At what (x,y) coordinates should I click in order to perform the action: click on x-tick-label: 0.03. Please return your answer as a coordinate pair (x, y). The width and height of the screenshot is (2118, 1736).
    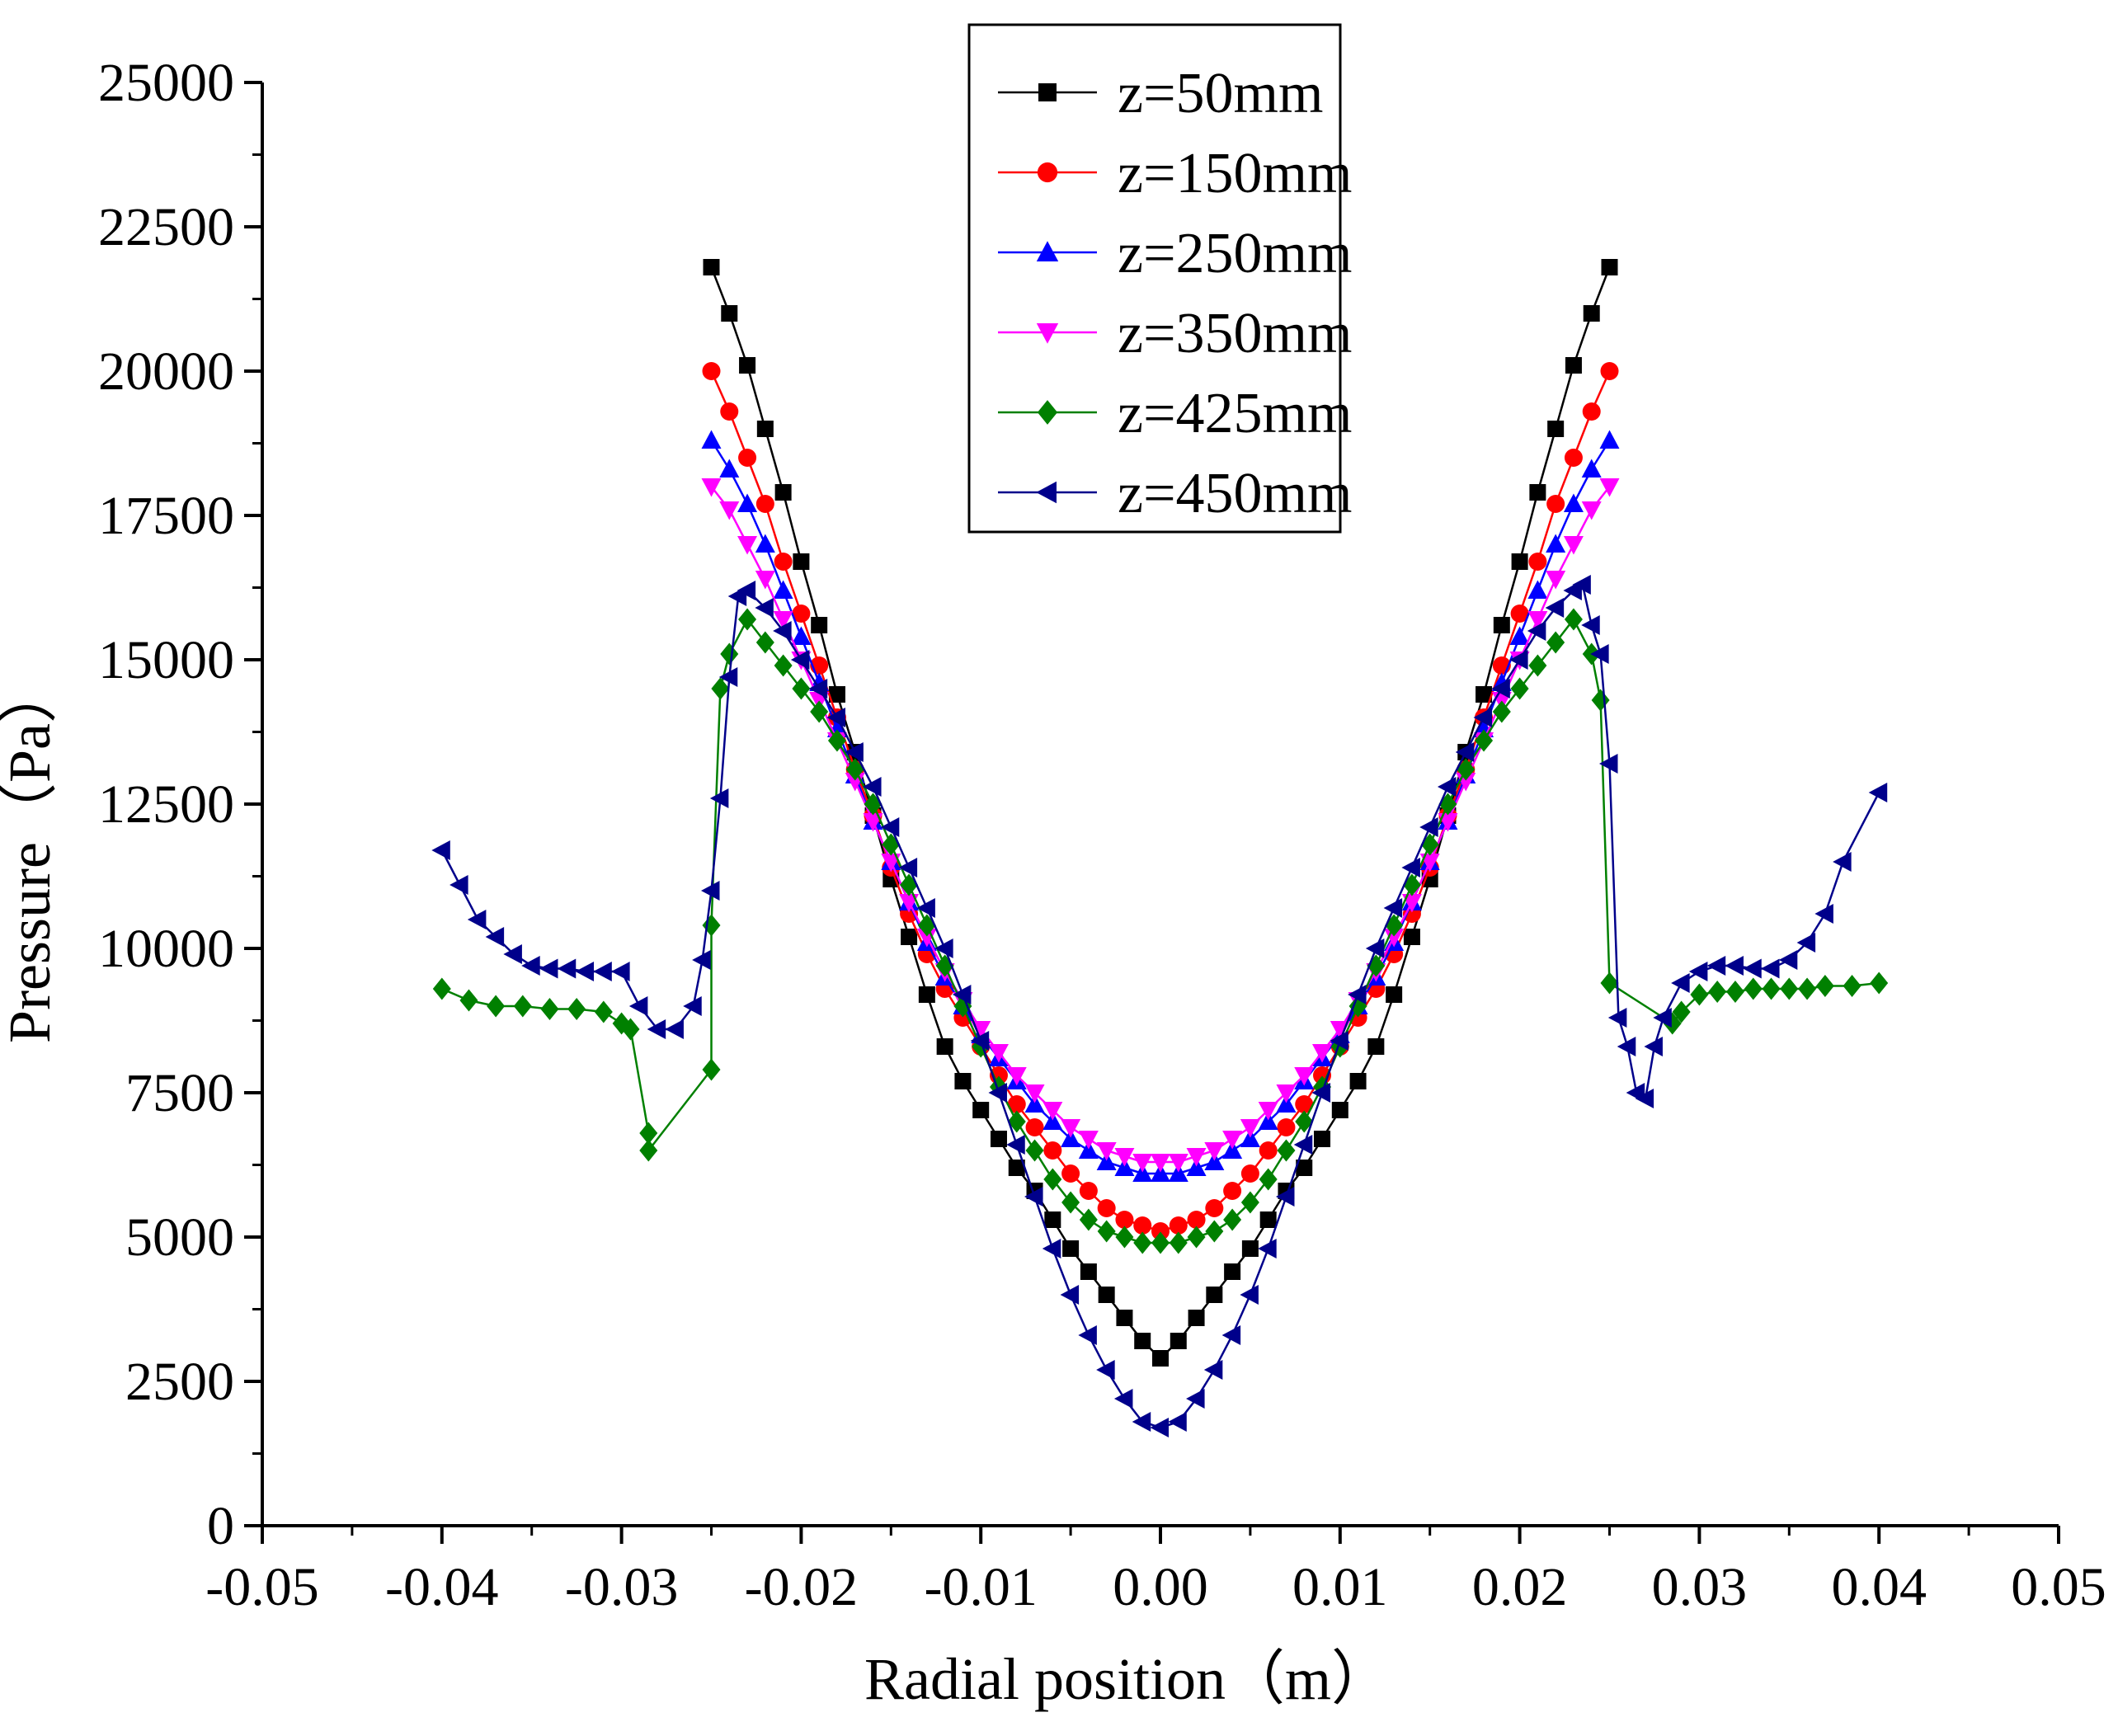
    Looking at the image, I should click on (1700, 1587).